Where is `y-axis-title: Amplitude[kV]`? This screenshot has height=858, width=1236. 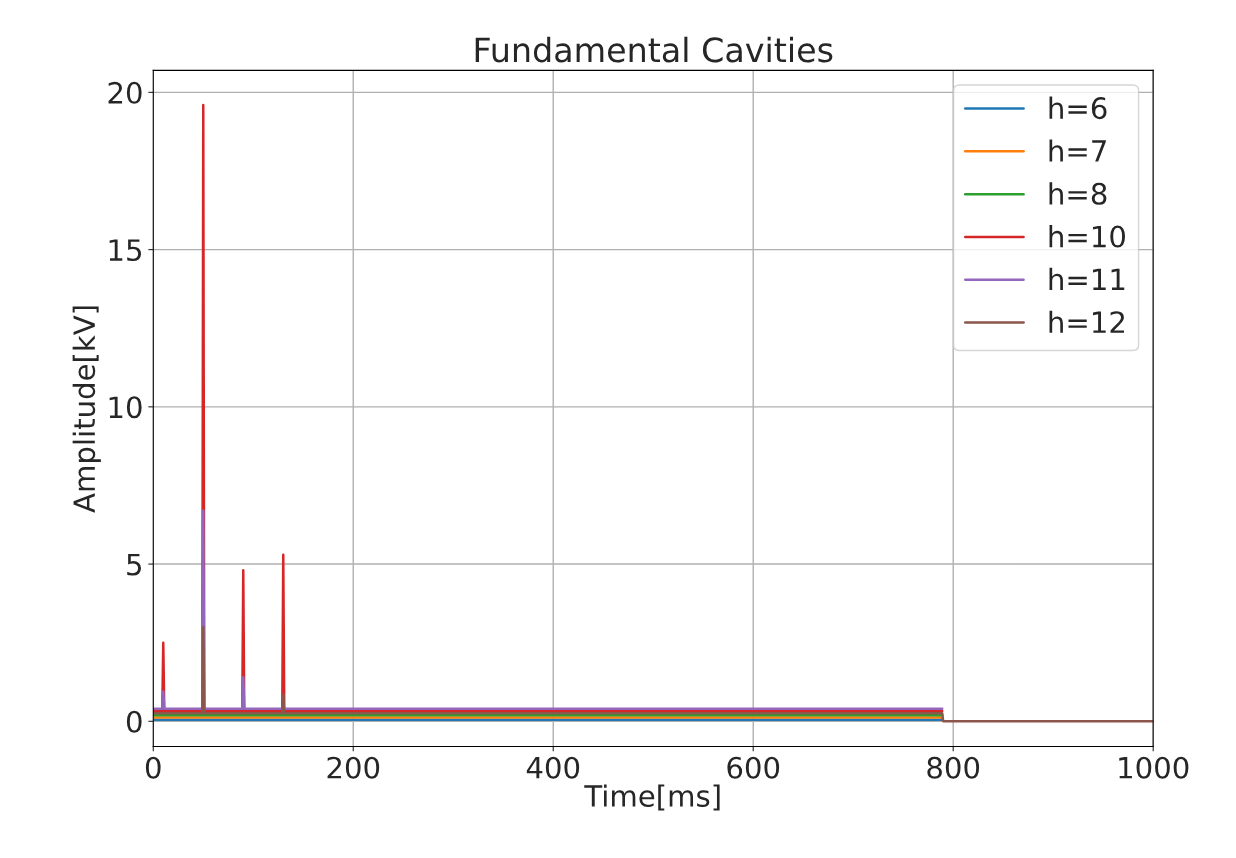
y-axis-title: Amplitude[kV] is located at coordinates (86, 409).